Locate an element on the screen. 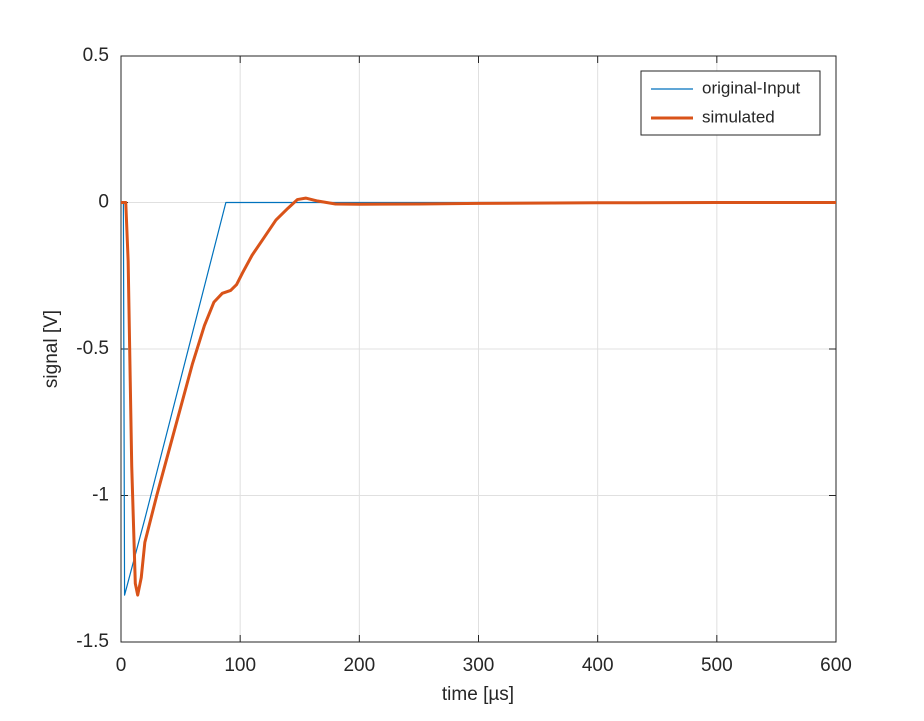  x-tick-label: 500 is located at coordinates (717, 665).